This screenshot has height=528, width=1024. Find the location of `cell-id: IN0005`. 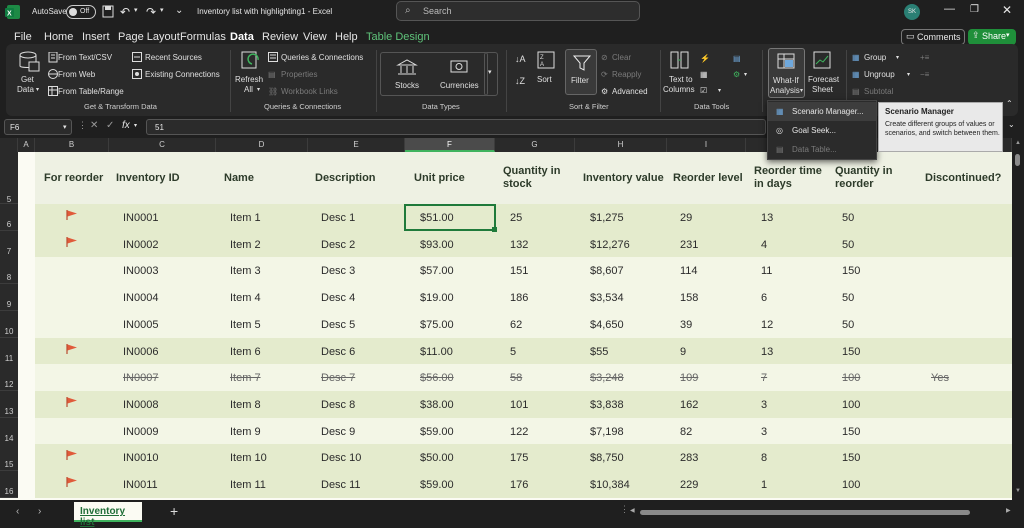

cell-id: IN0005 is located at coordinates (141, 325).